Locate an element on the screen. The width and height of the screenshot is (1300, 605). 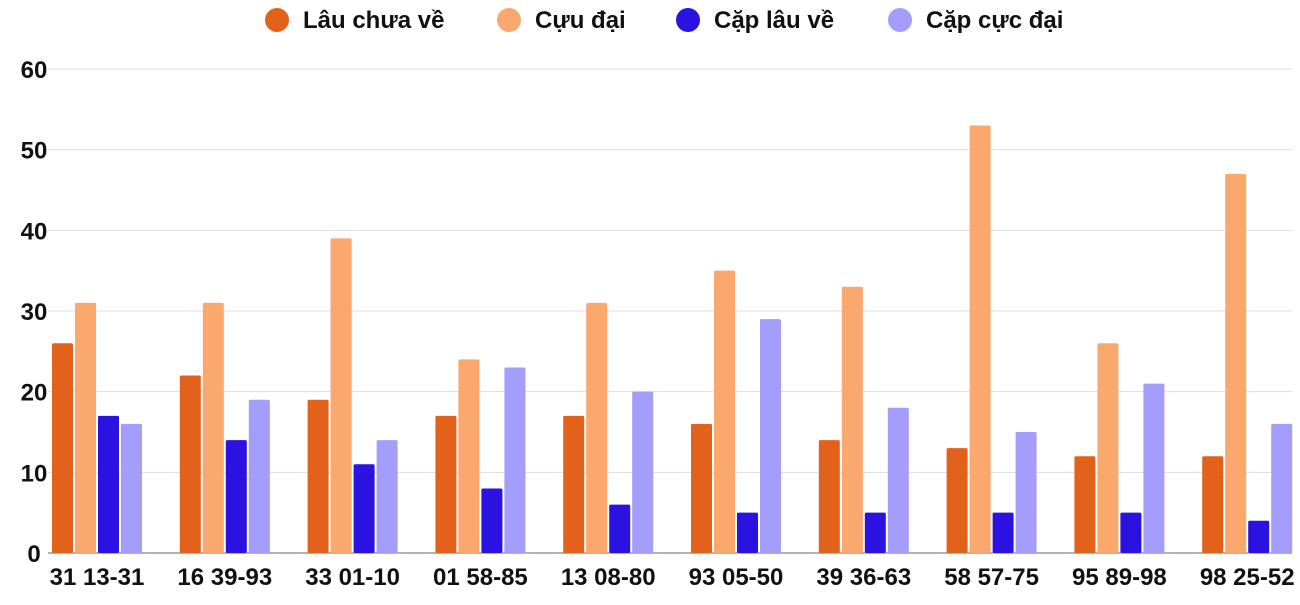
legend-item-cap-lau-ve: Cặp lâu về is located at coordinates (755, 20).